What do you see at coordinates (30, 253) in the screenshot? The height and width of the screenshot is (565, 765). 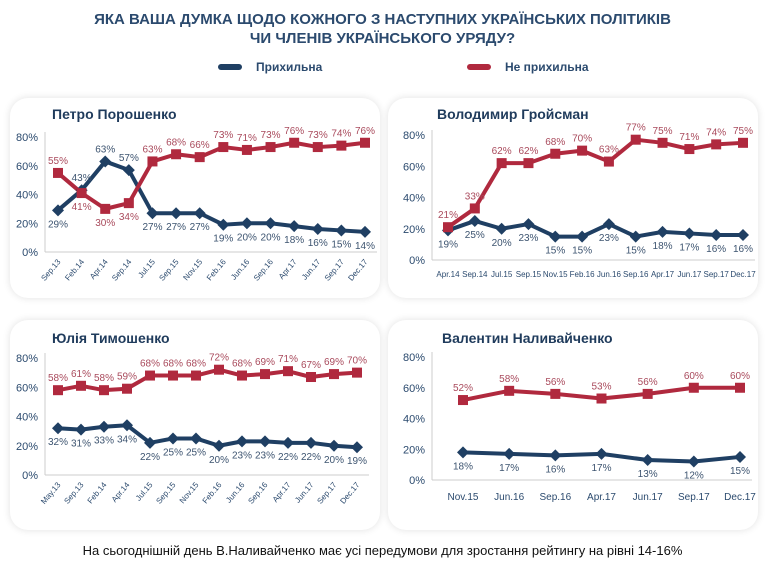 I see `y-tick-label: 0%` at bounding box center [30, 253].